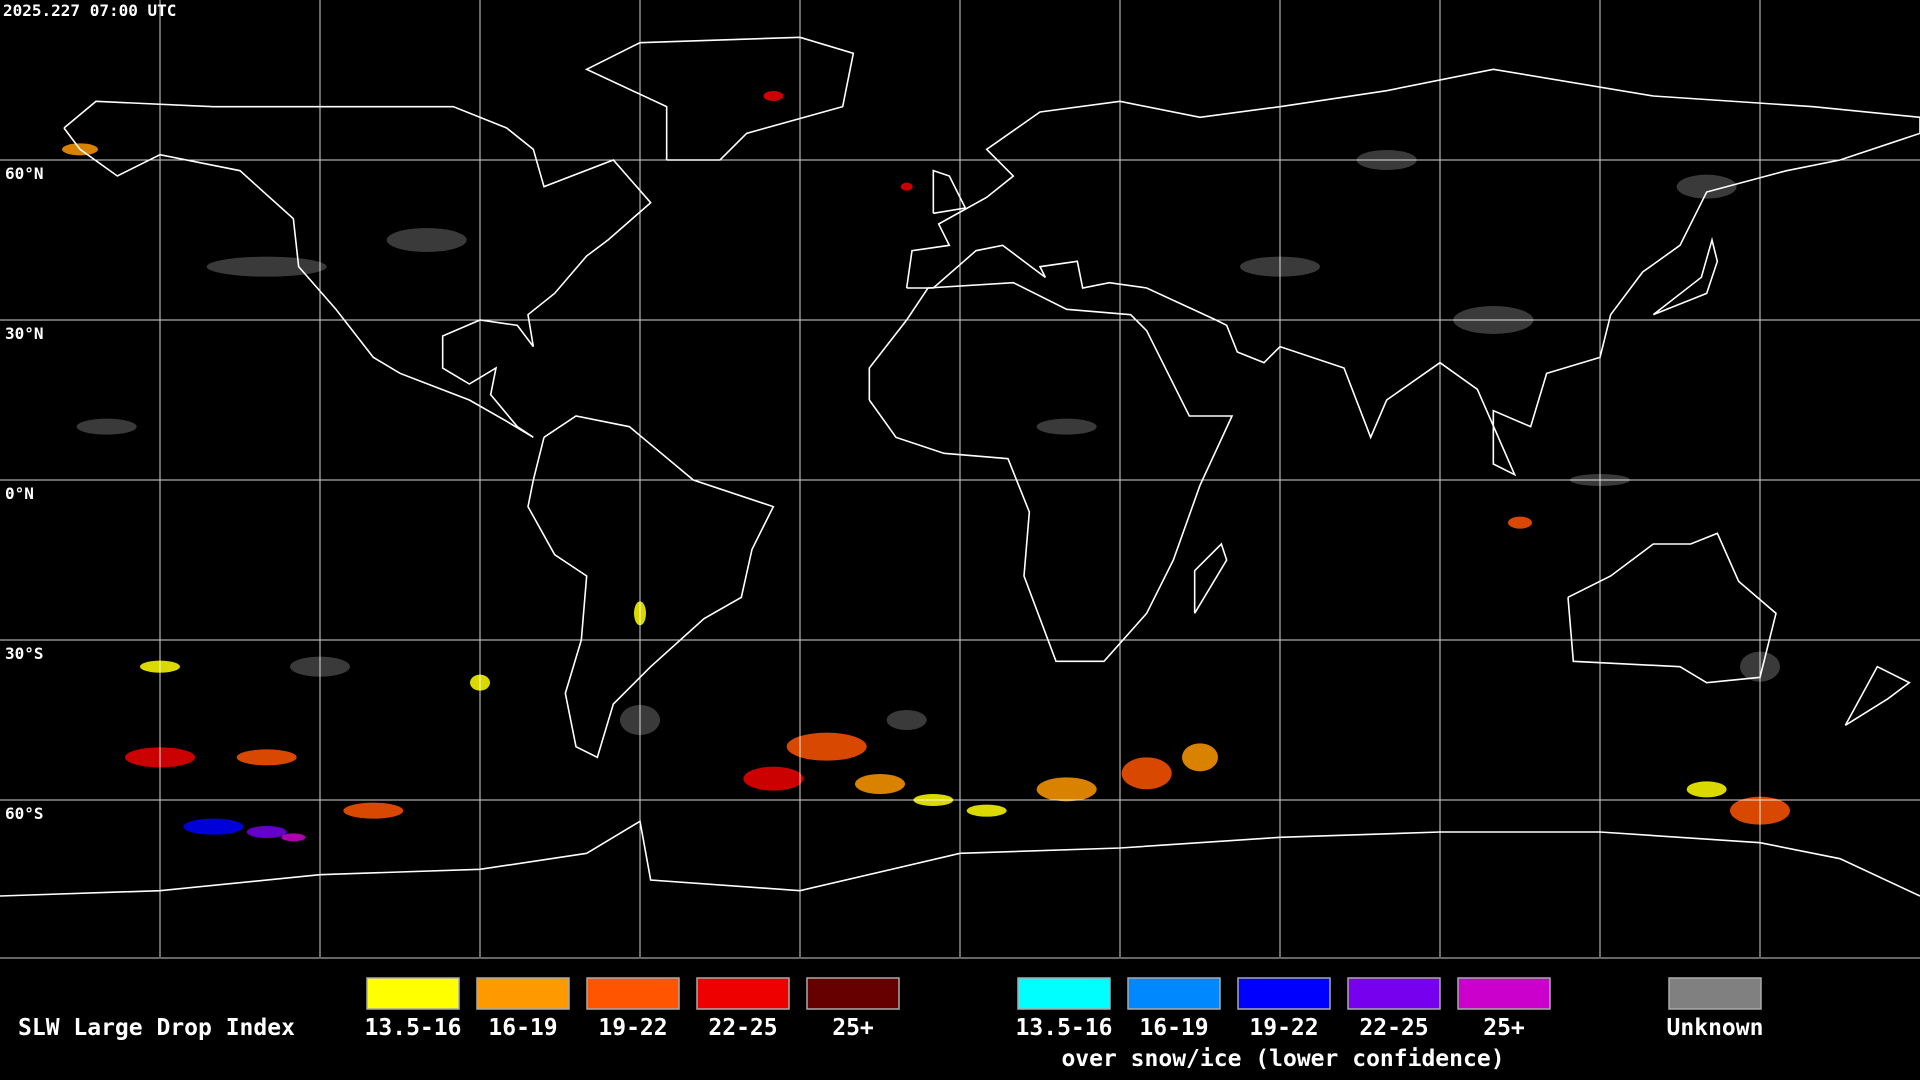 The image size is (1920, 1080). What do you see at coordinates (24, 813) in the screenshot?
I see `latitude-label: 60°S` at bounding box center [24, 813].